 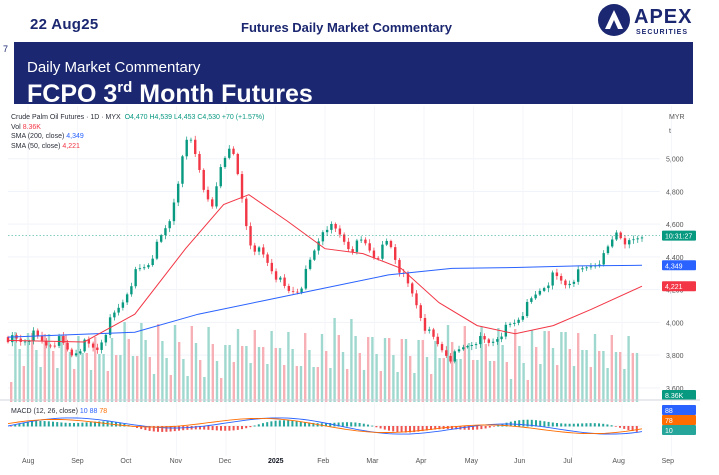 I want to click on x-tick-label: Feb, so click(x=323, y=461).